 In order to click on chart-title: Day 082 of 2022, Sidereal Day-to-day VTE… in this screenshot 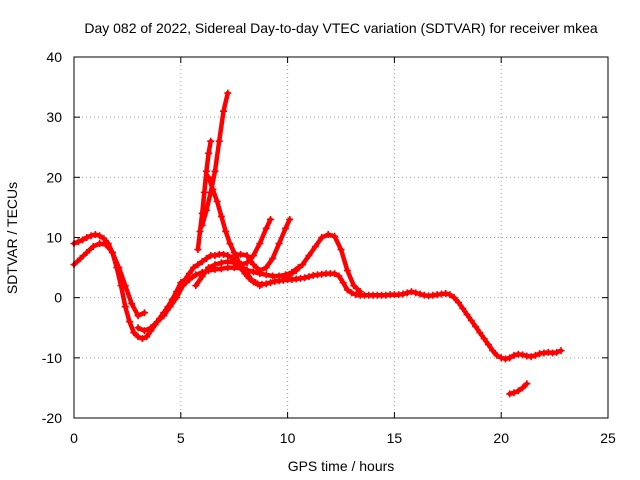, I will do `click(340, 28)`.